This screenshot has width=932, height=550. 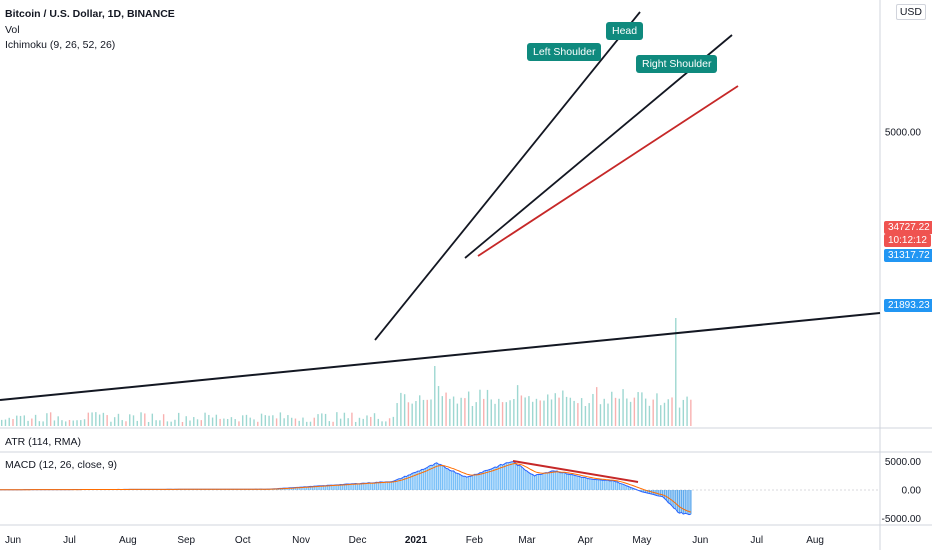 What do you see at coordinates (61, 465) in the screenshot?
I see `macd-pane-label: MACD (12, 26, close, 9)` at bounding box center [61, 465].